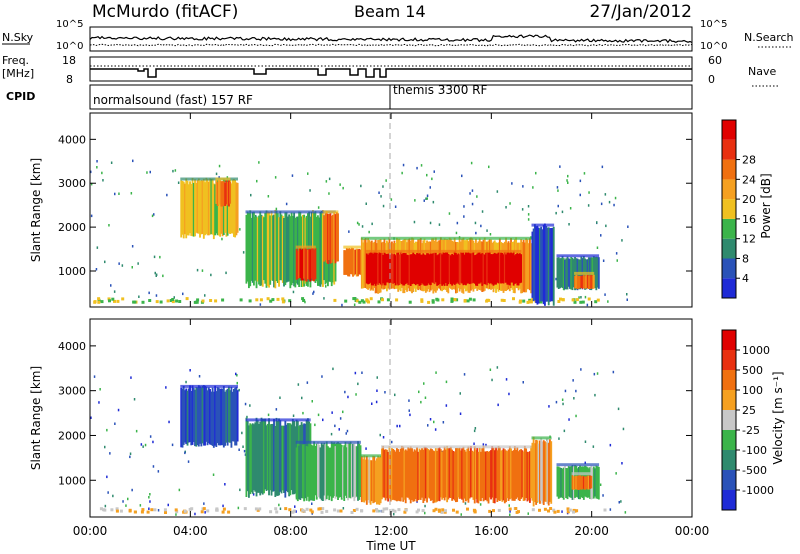 The image size is (800, 554). Describe the element at coordinates (749, 239) in the screenshot. I see `colorbar-tick-label: 12` at that location.